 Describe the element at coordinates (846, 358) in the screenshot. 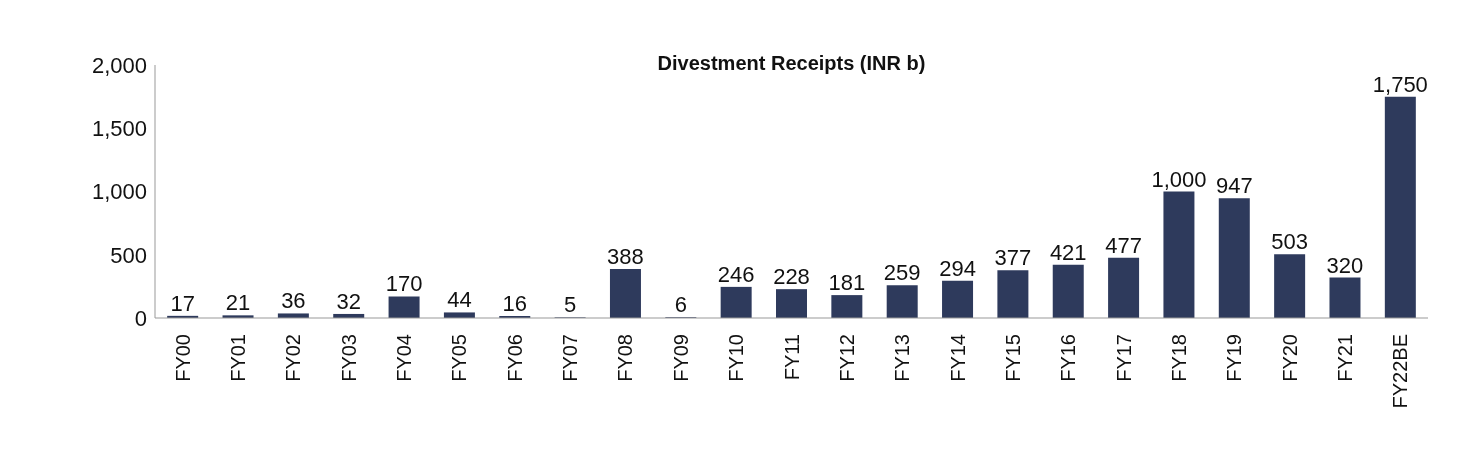

I see `x-tick-label: FY12` at that location.